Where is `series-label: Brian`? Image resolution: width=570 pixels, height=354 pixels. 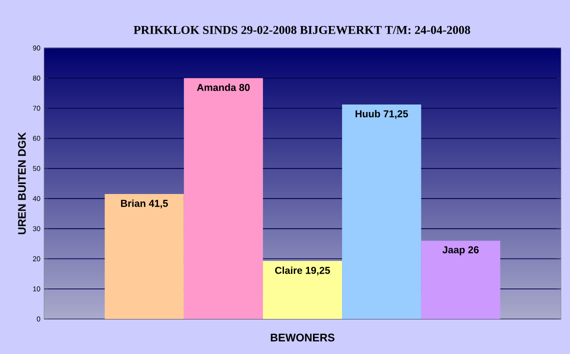 series-label: Brian is located at coordinates (133, 203).